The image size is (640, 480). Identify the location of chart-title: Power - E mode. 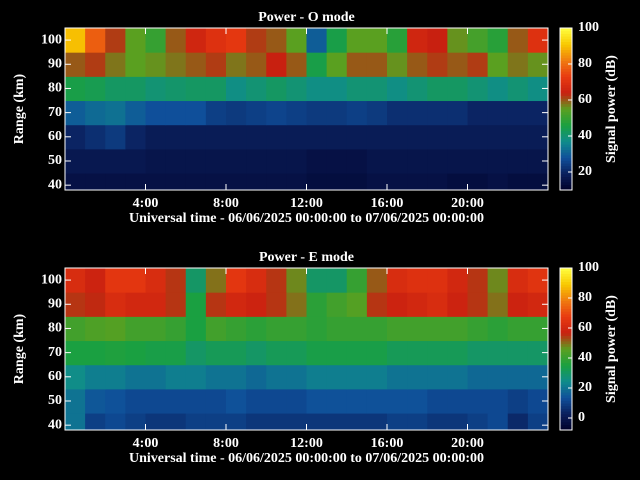
(306, 257).